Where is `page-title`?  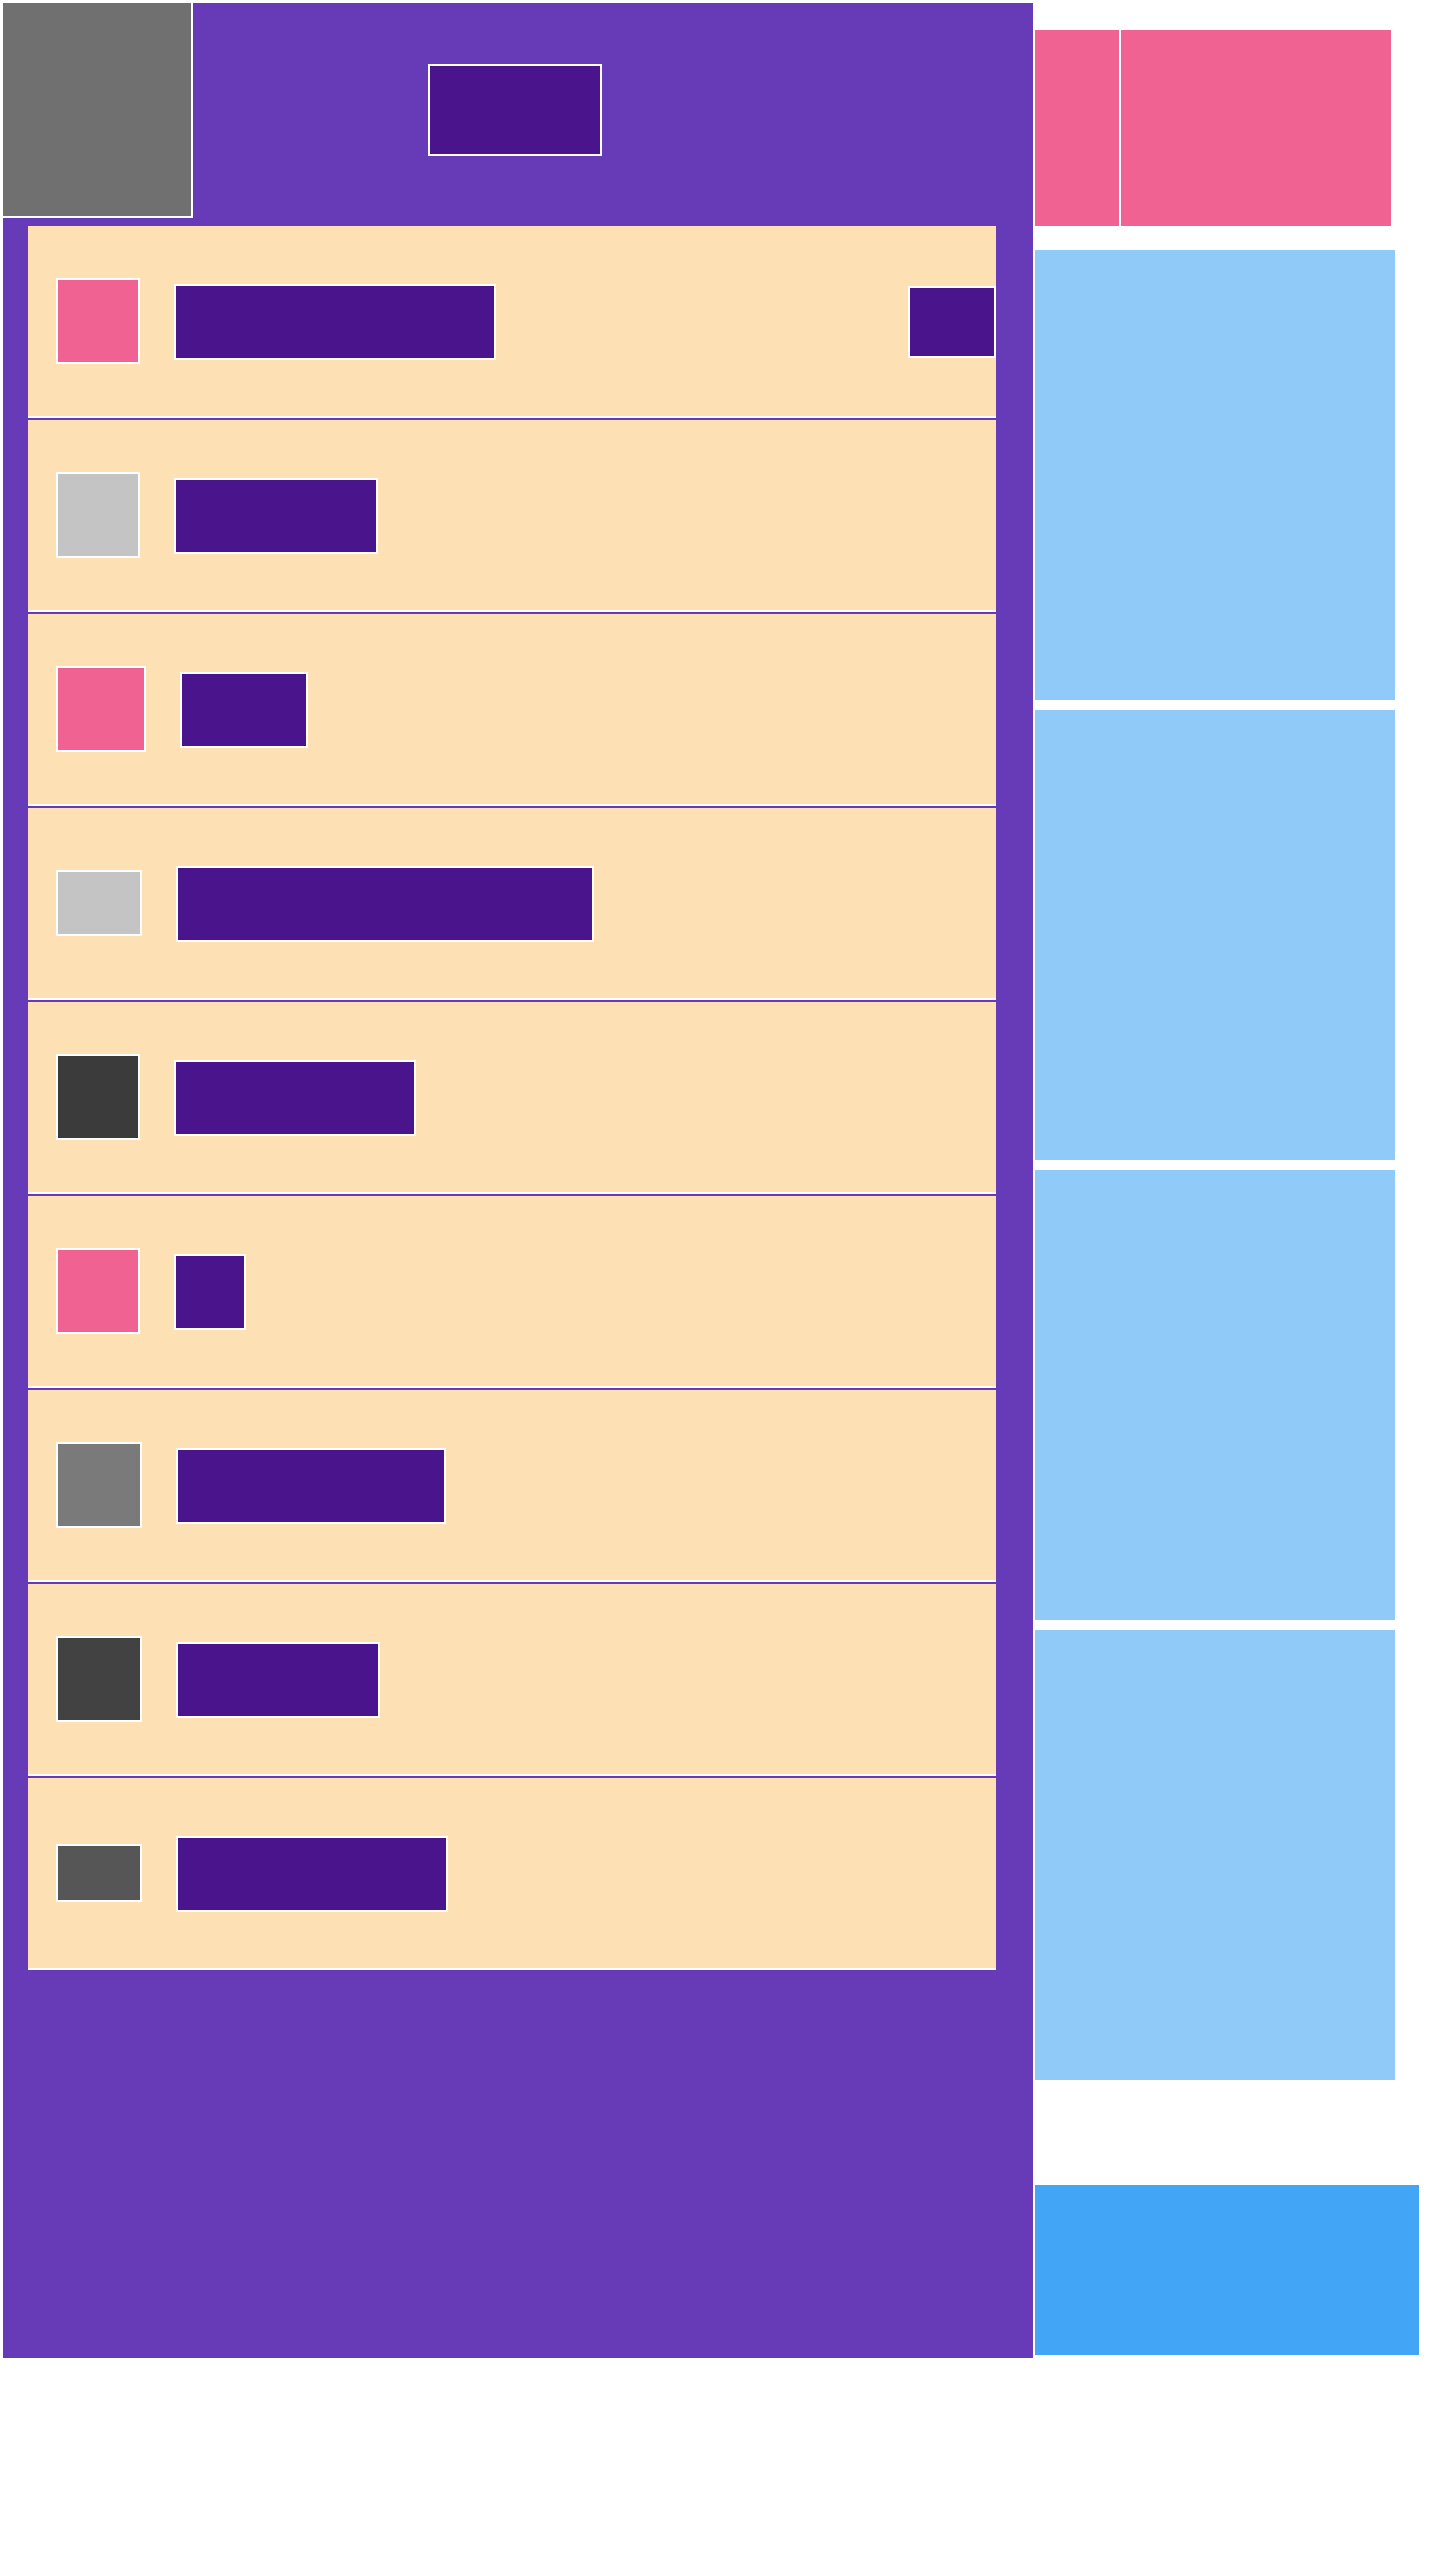
page-title is located at coordinates (515, 110).